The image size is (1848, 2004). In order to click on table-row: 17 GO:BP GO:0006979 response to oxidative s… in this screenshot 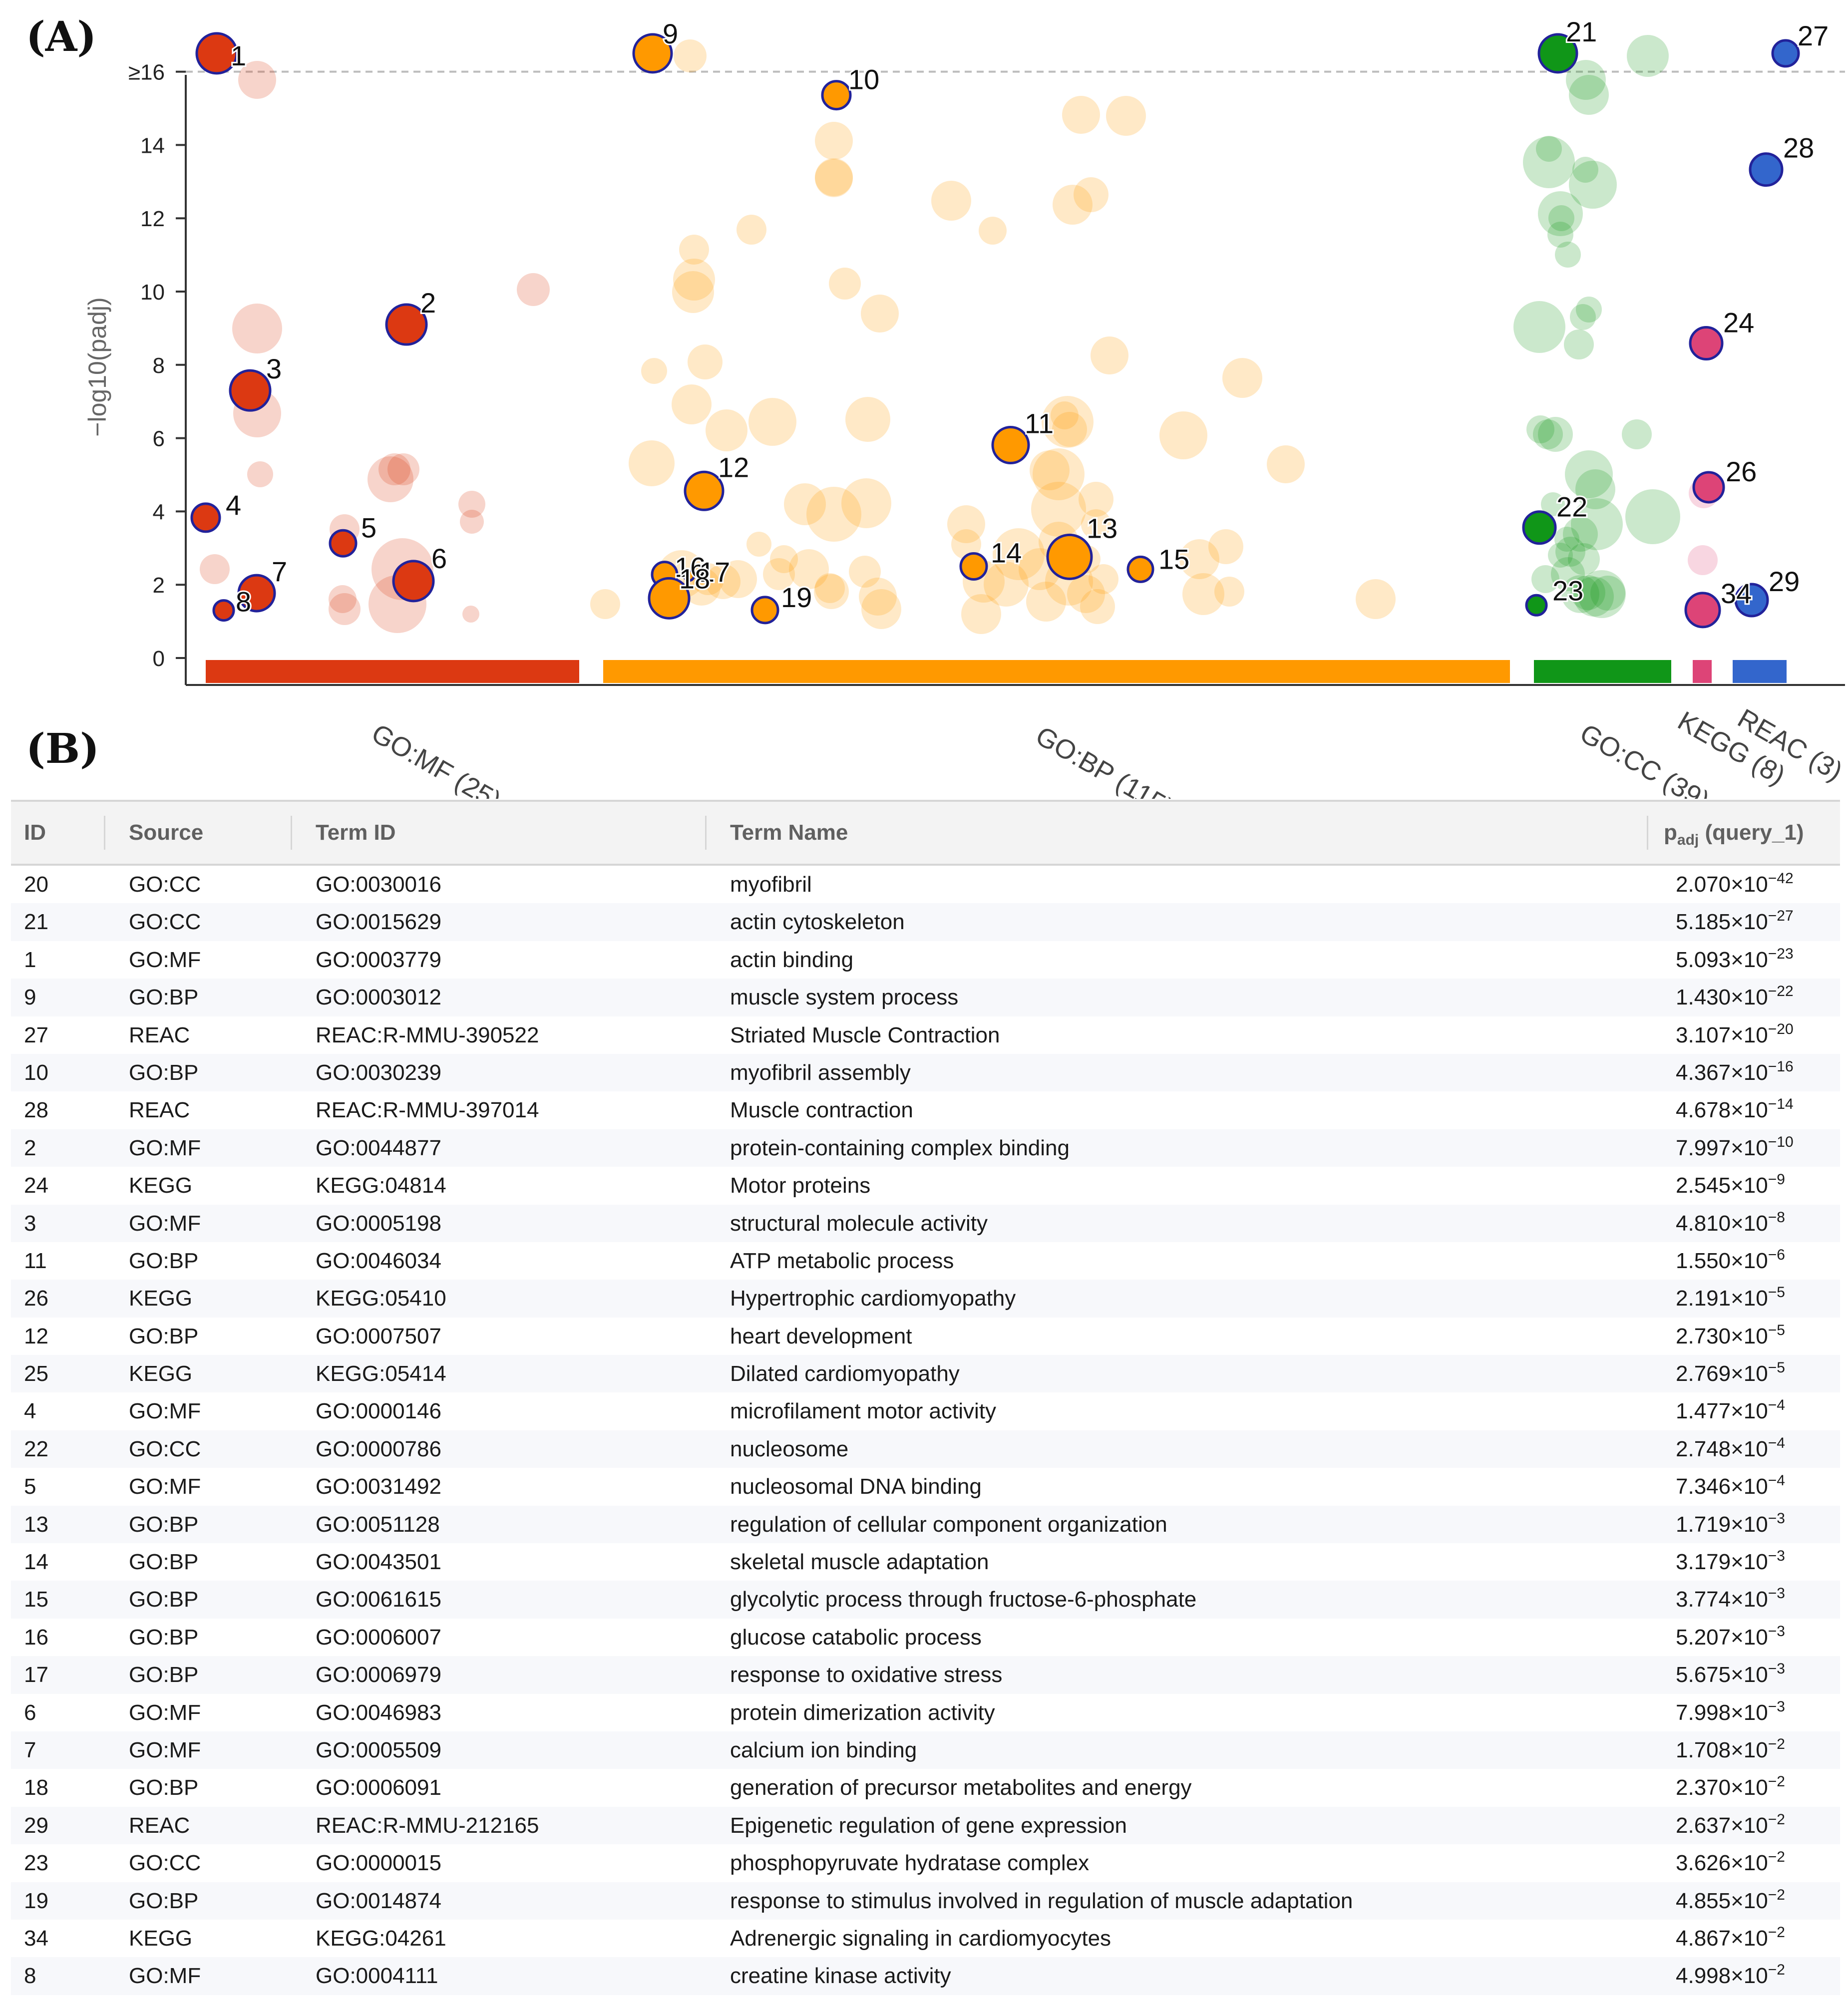, I will do `click(925, 1675)`.